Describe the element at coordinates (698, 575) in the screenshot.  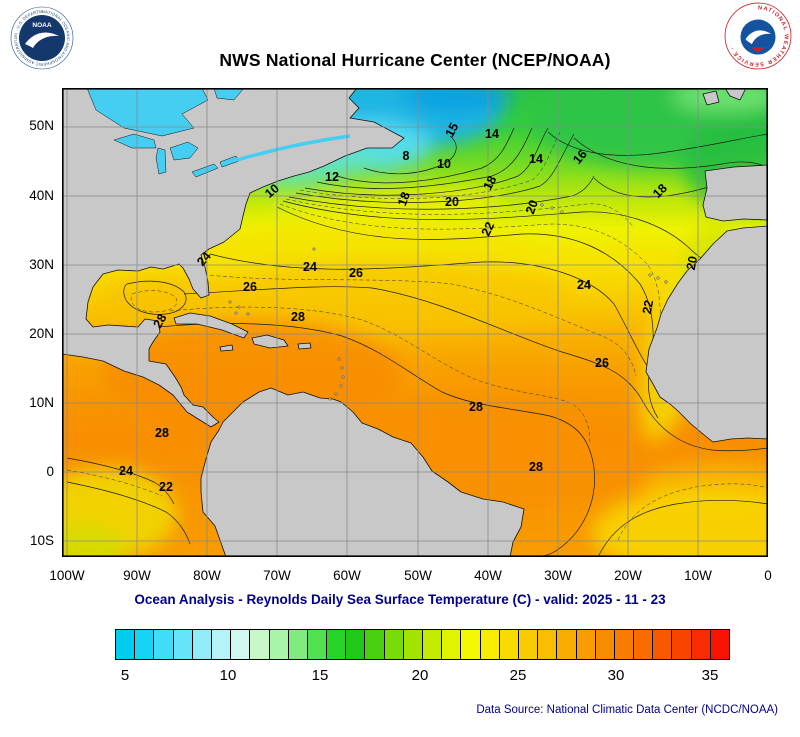
I see `x-axis-label: 10W` at that location.